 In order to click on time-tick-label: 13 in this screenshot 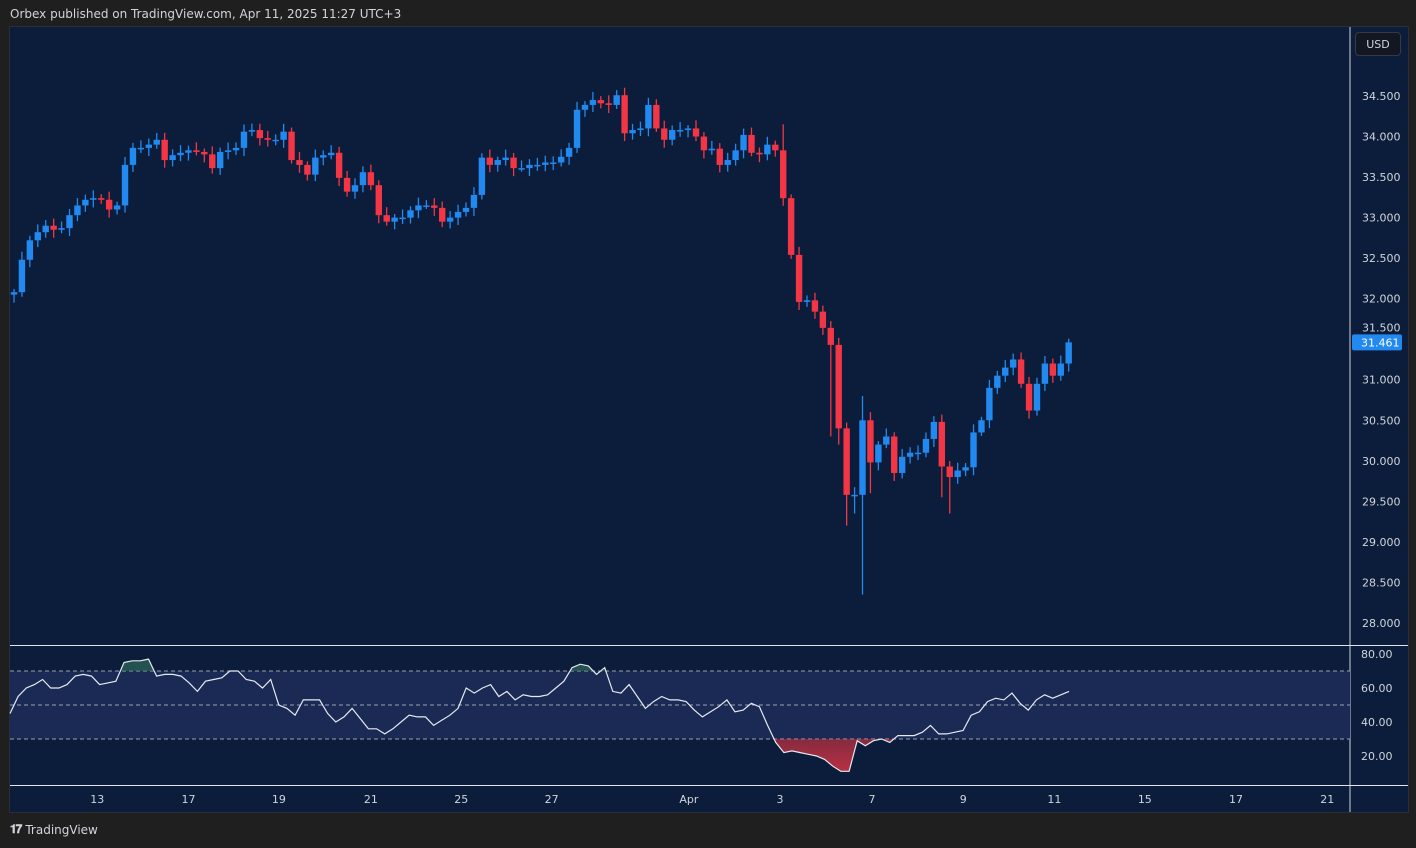, I will do `click(97, 799)`.